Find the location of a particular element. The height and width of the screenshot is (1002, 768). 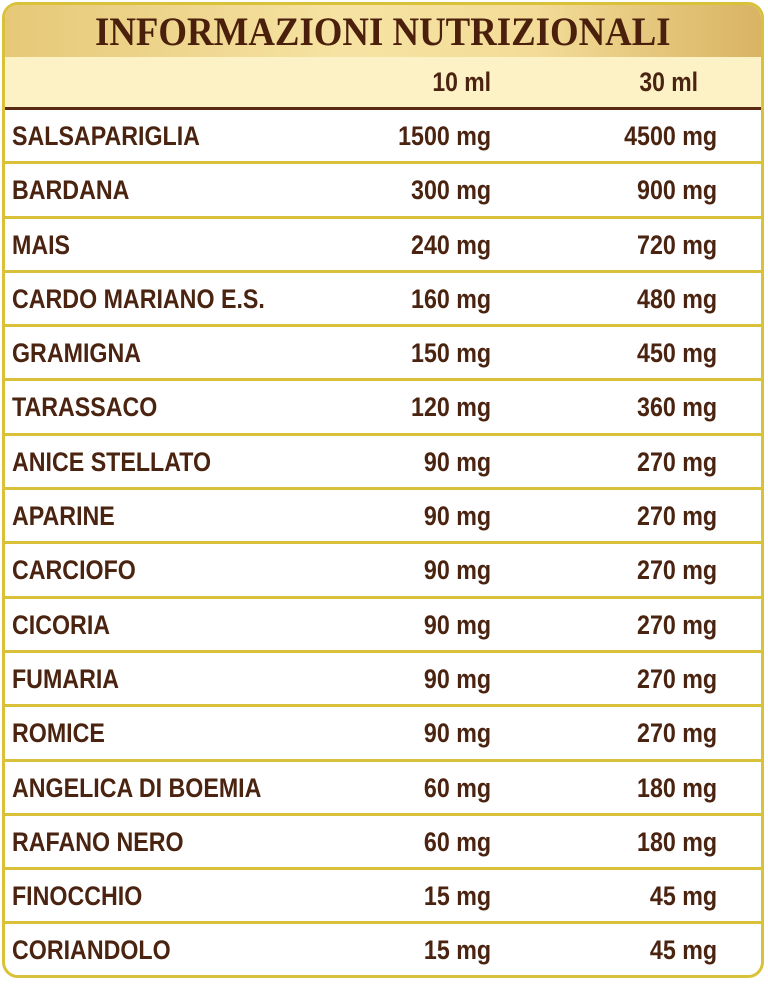

table-row: ANGELICA DI BOEMIA 60 mg 180 mg is located at coordinates (383, 789).